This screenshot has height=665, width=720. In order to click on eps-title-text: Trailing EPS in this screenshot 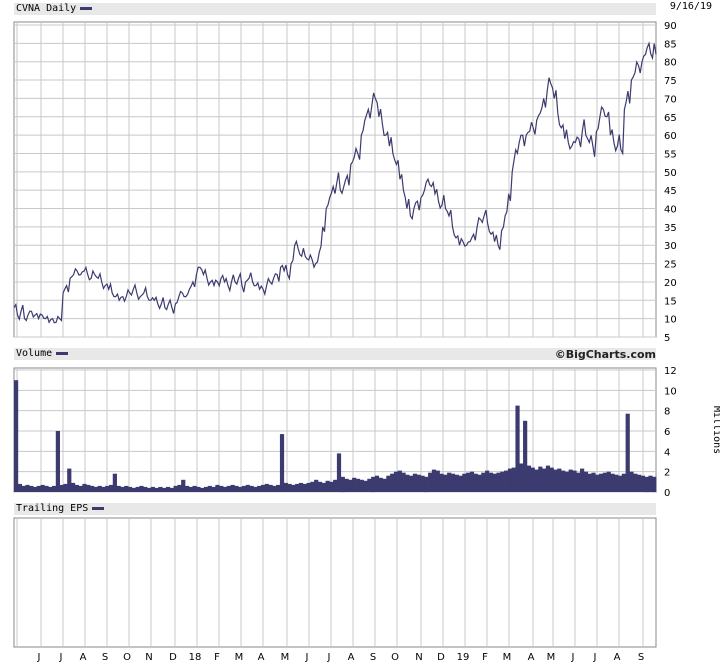, I will do `click(52, 508)`.